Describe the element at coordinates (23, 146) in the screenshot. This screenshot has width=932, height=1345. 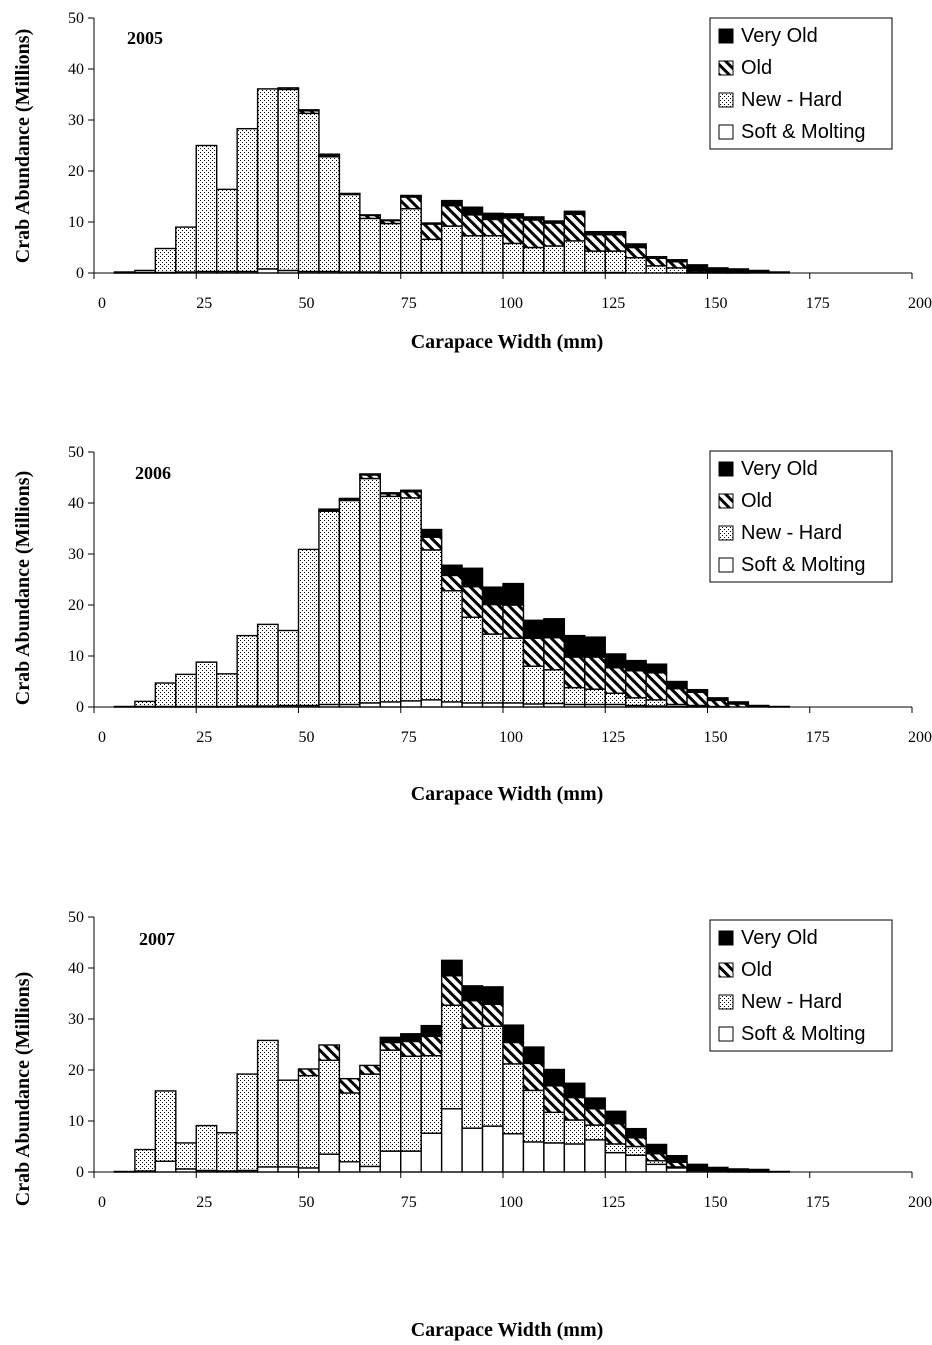
I see `y-axis-title: Crab Abundance (Millions)` at that location.